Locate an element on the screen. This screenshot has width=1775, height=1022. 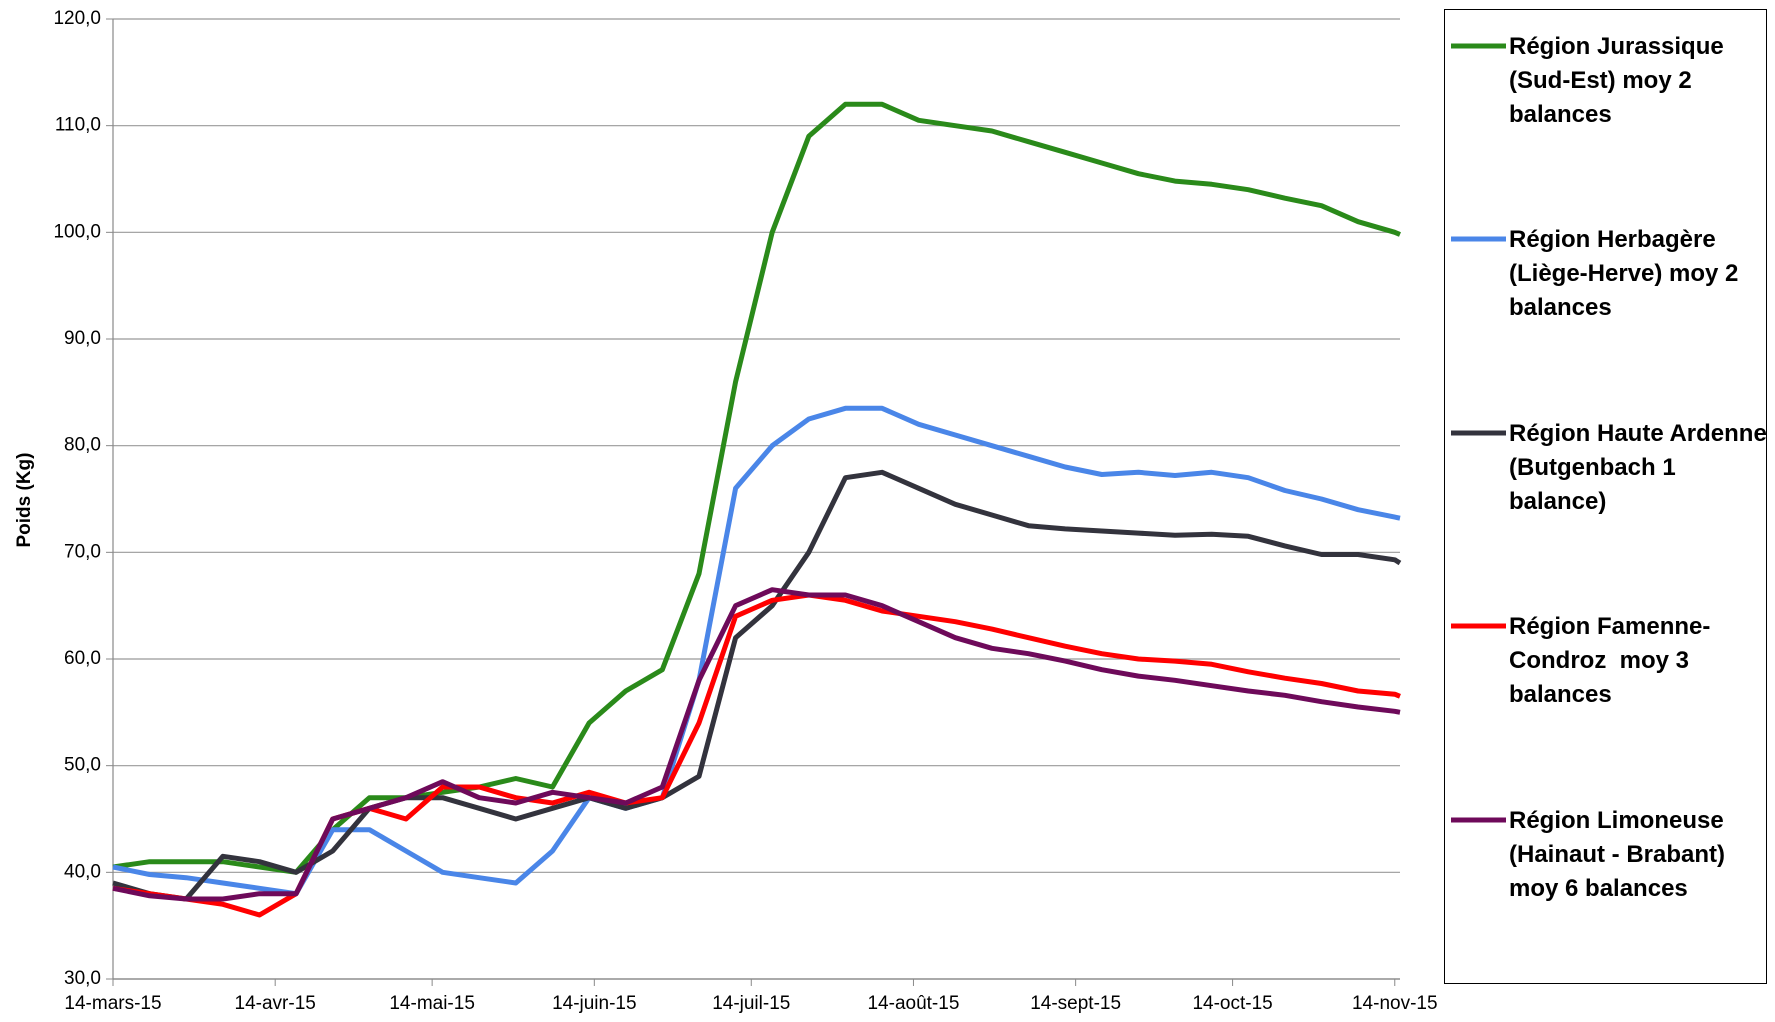
y-tick-label: 60,0 is located at coordinates (82, 658).